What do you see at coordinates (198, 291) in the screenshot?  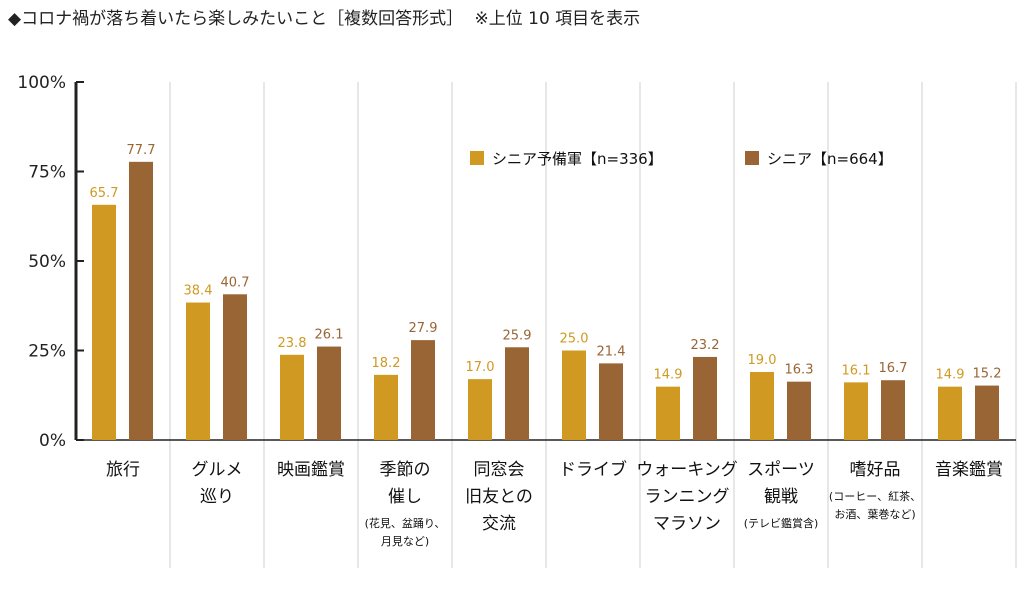 I see `data-label: 38.4` at bounding box center [198, 291].